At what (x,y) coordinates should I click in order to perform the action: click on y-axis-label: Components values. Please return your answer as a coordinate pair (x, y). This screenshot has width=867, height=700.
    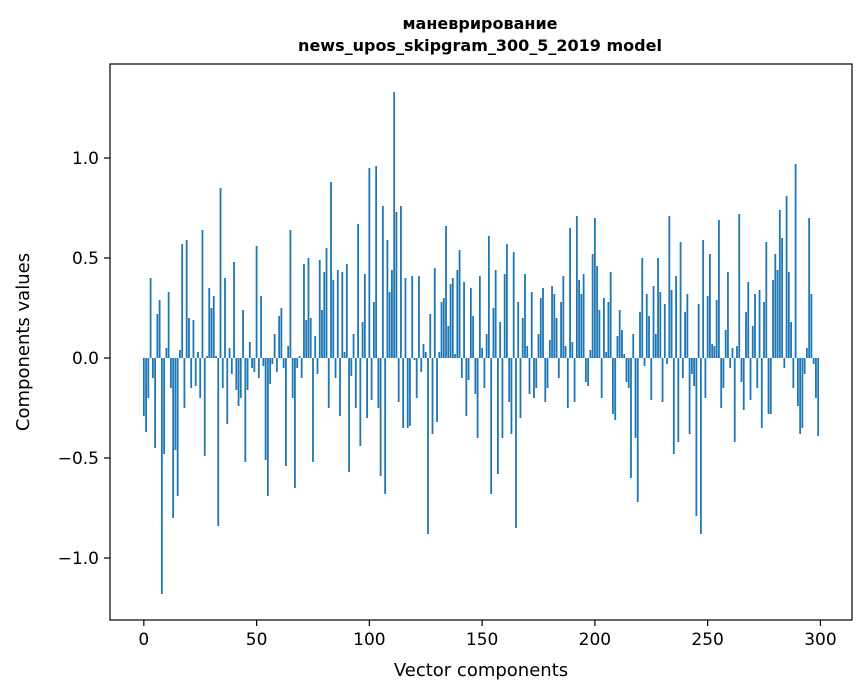
    Looking at the image, I should click on (23, 342).